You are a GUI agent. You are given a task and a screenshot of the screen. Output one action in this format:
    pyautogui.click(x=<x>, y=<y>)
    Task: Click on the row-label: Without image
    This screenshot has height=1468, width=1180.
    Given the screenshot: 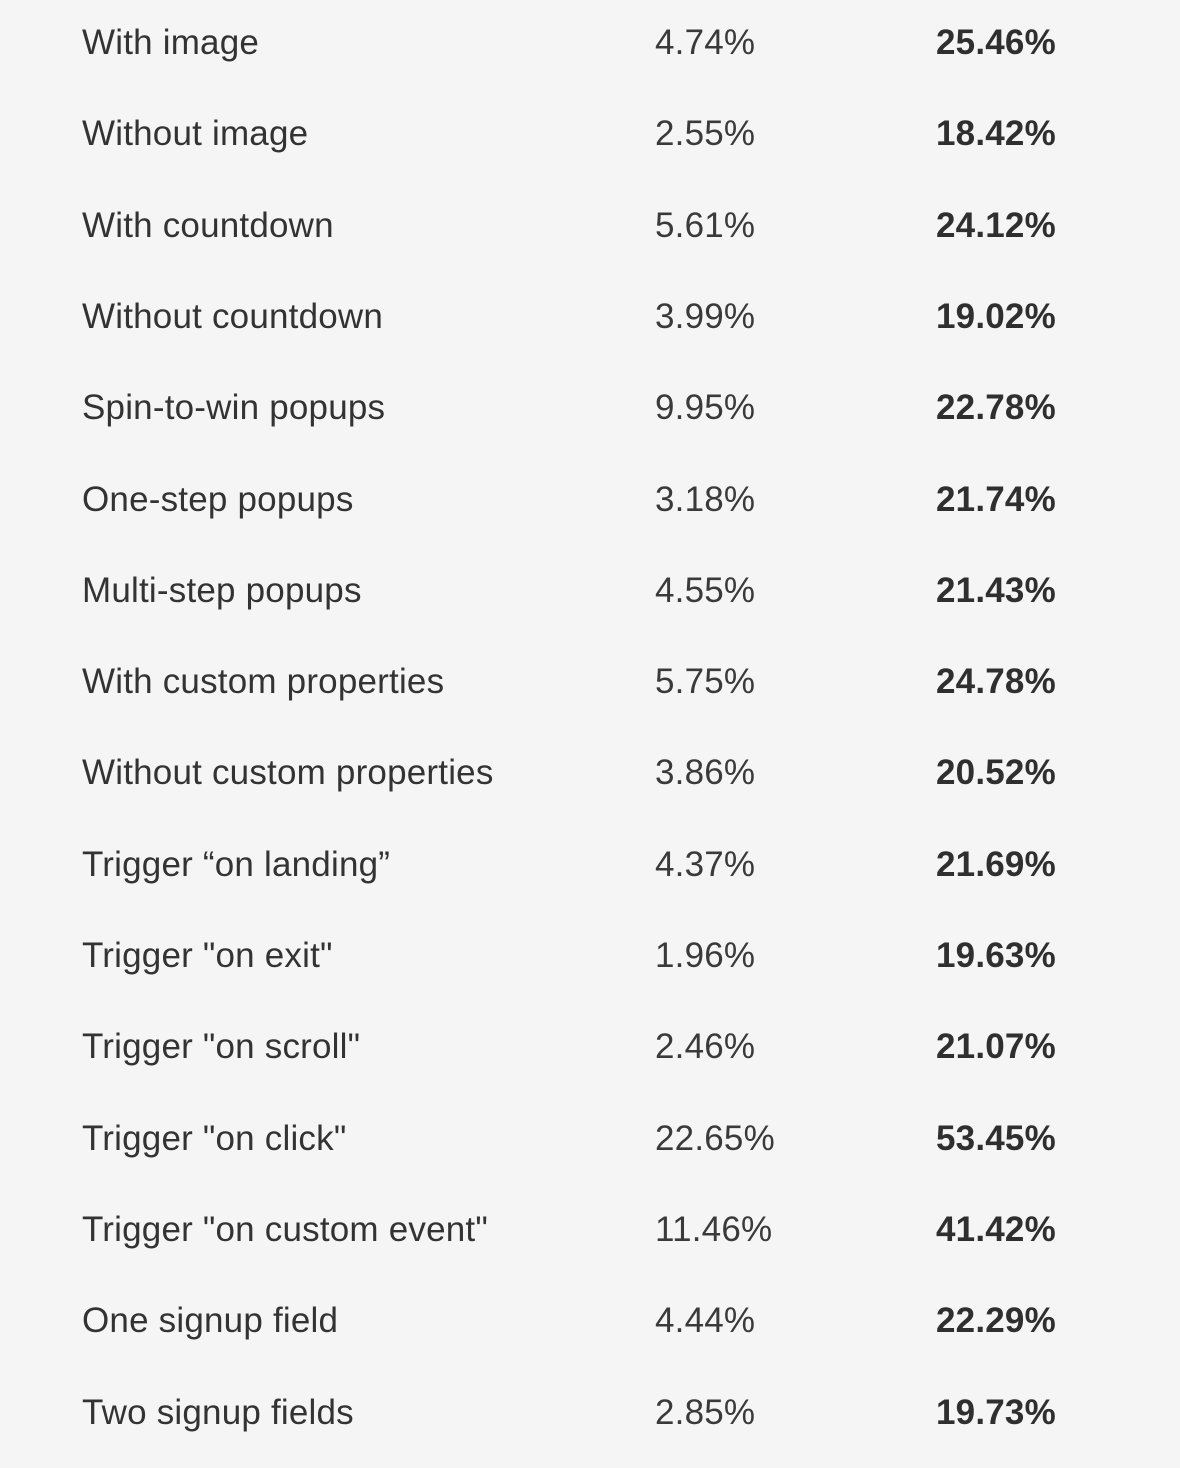 What is the action you would take?
    pyautogui.click(x=195, y=134)
    